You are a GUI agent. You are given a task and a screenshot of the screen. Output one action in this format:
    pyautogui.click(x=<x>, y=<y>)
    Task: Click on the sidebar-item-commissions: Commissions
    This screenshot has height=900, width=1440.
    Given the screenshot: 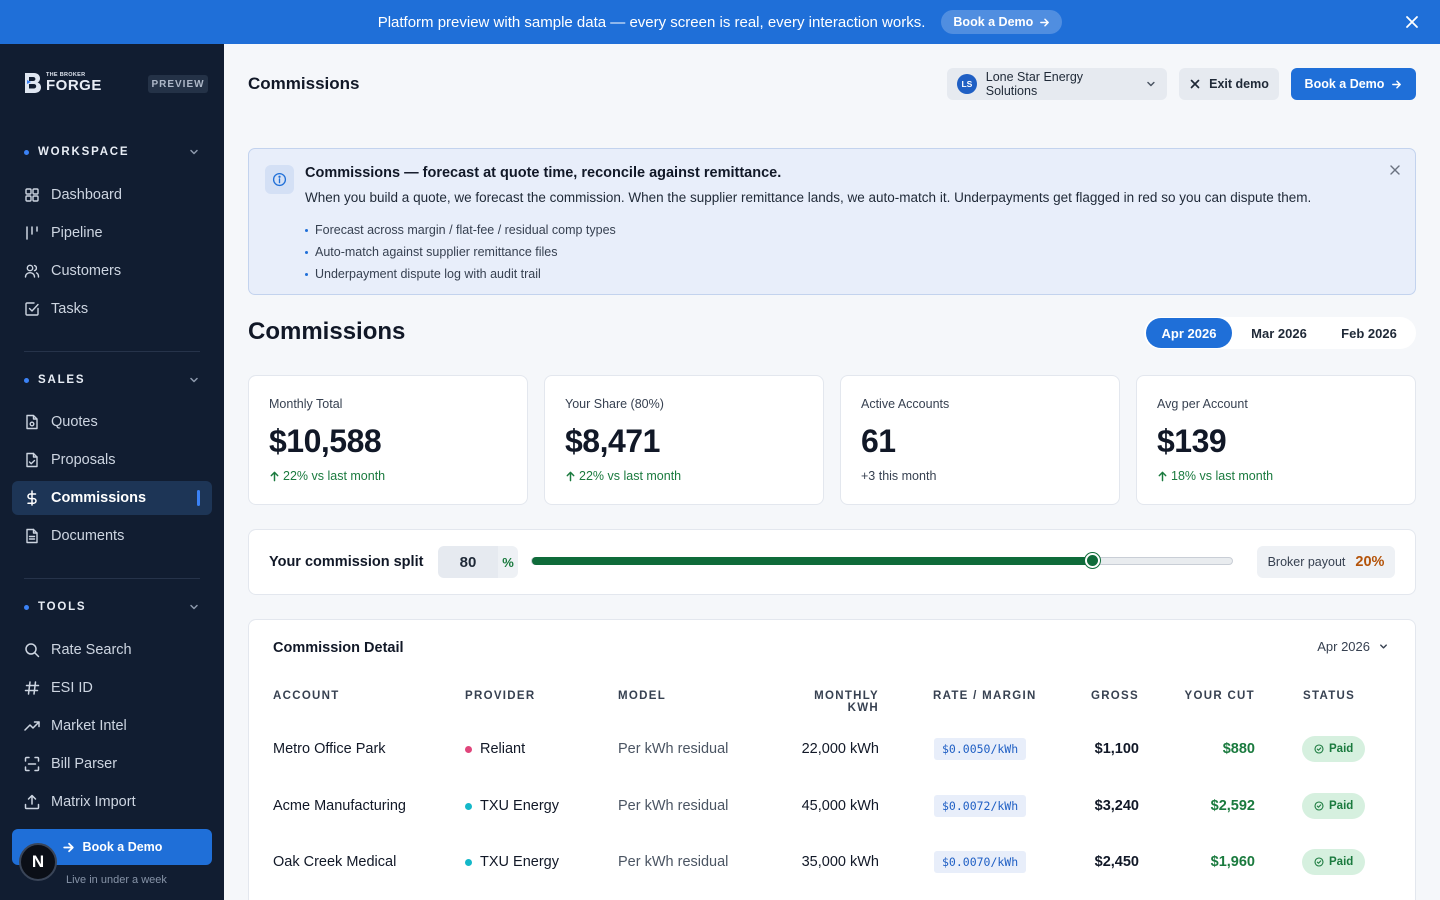 What is the action you would take?
    pyautogui.click(x=112, y=498)
    